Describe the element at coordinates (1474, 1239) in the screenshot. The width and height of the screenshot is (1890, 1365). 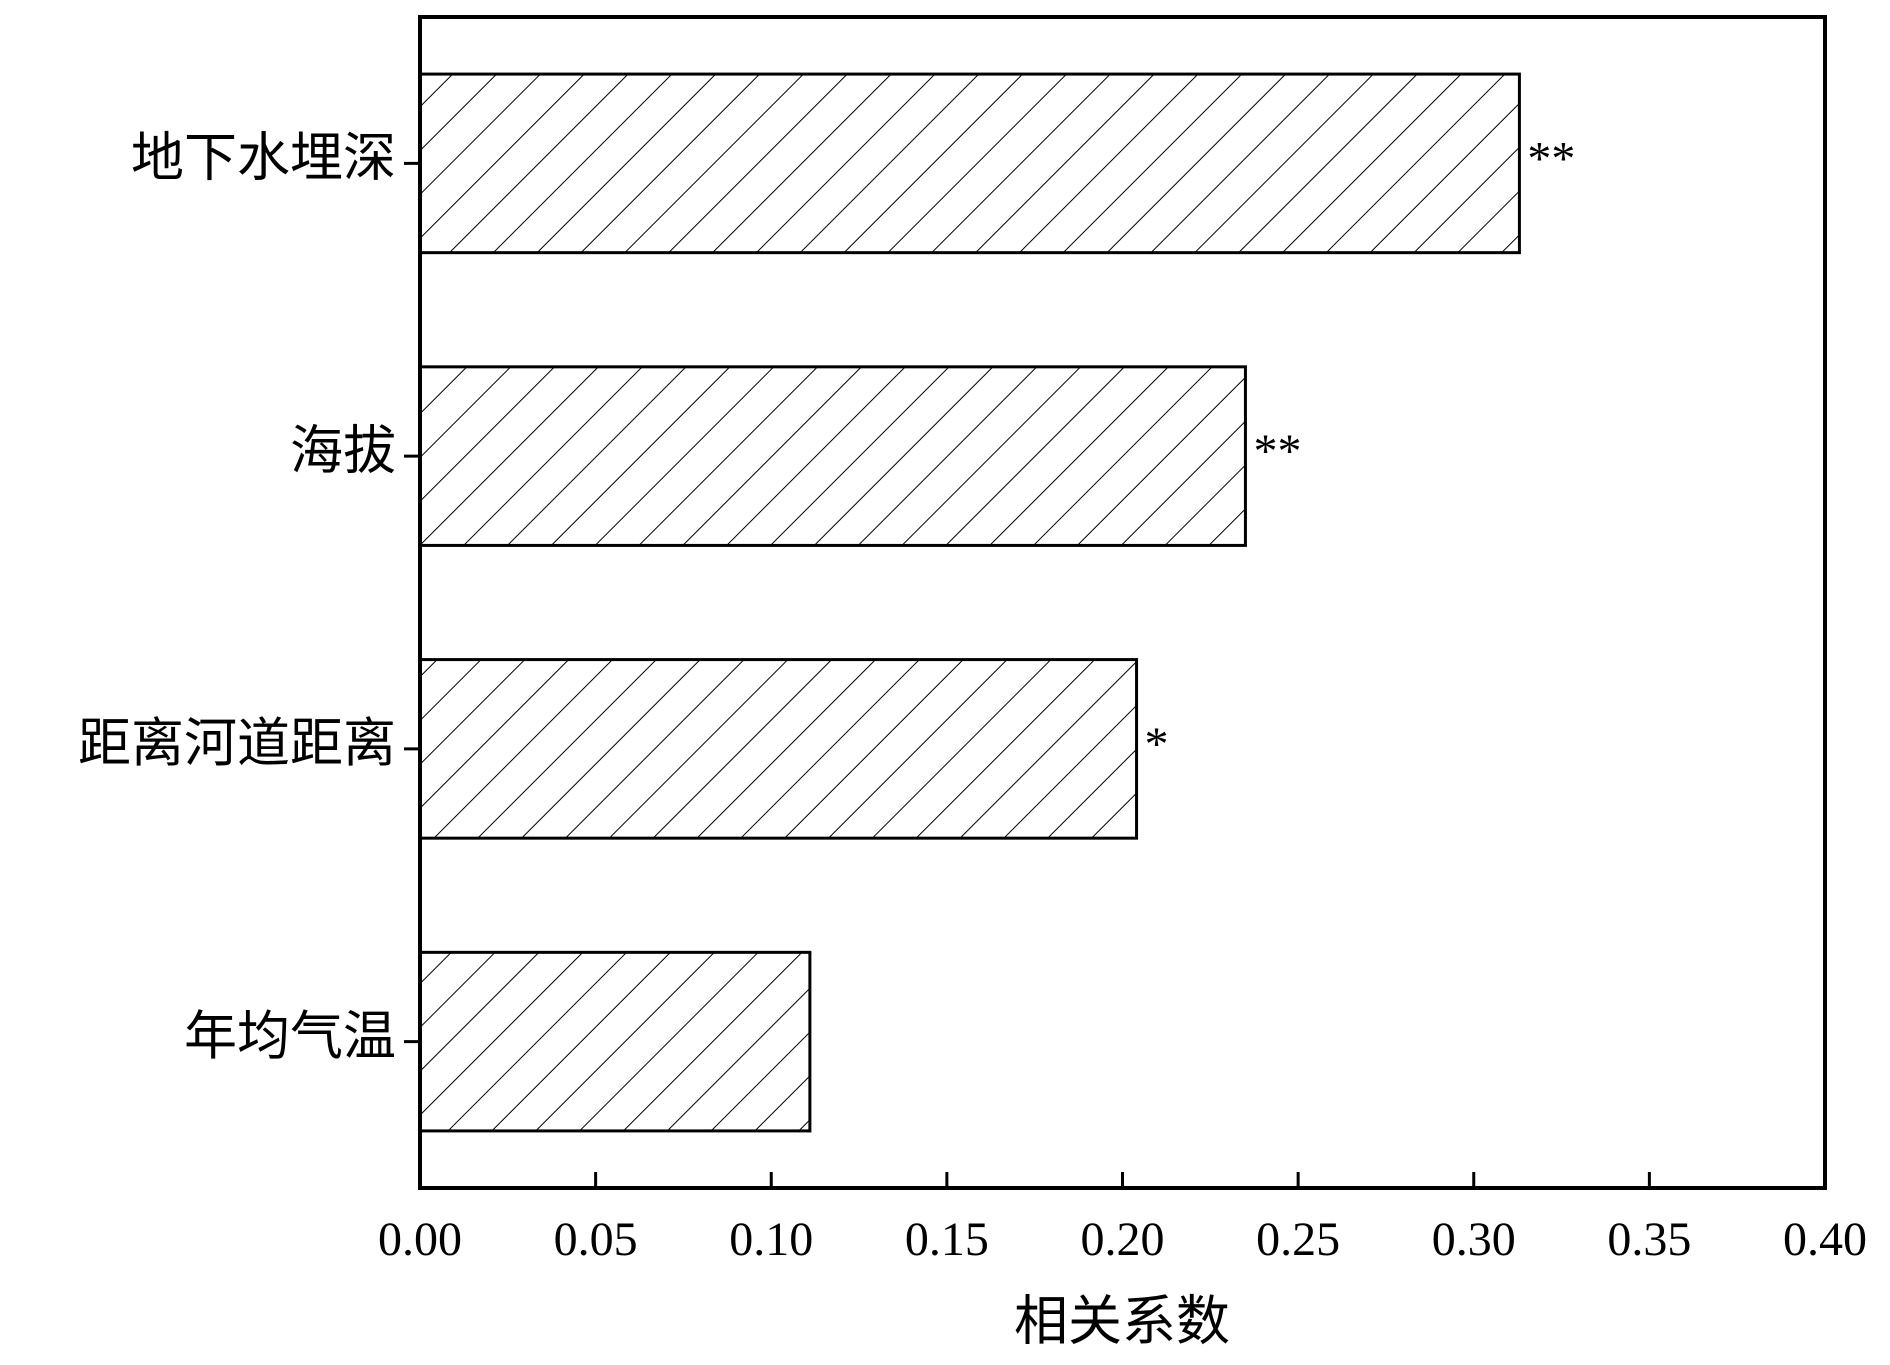
I see `x-tick-label: 0.30` at that location.